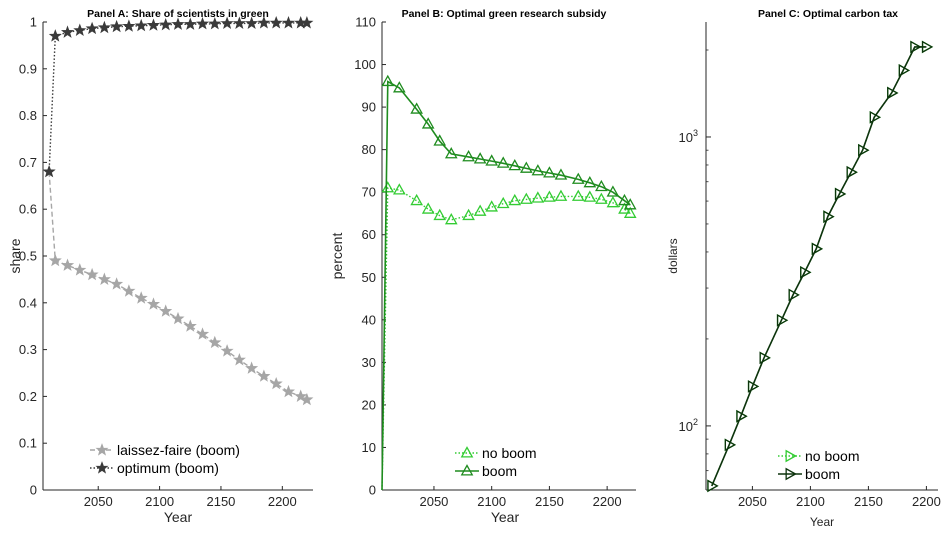  What do you see at coordinates (337, 256) in the screenshot?
I see `y-axis-label: percent` at bounding box center [337, 256].